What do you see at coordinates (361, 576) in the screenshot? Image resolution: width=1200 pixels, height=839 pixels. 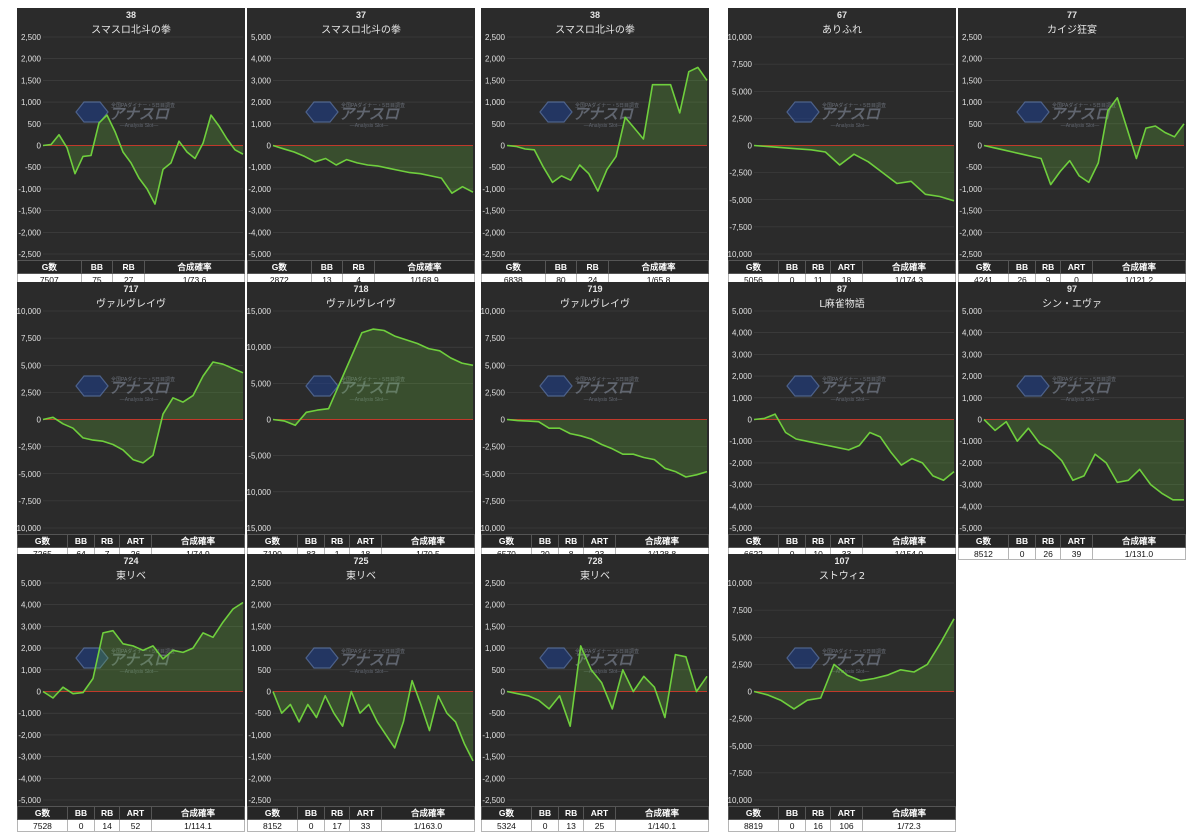 I see `machine-title: 東リベ` at bounding box center [361, 576].